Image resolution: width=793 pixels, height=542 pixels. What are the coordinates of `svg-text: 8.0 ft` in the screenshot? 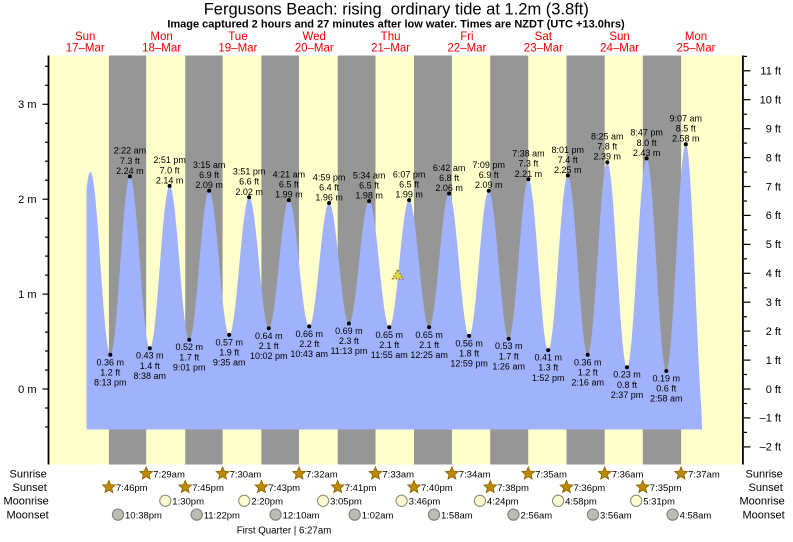 It's located at (647, 143).